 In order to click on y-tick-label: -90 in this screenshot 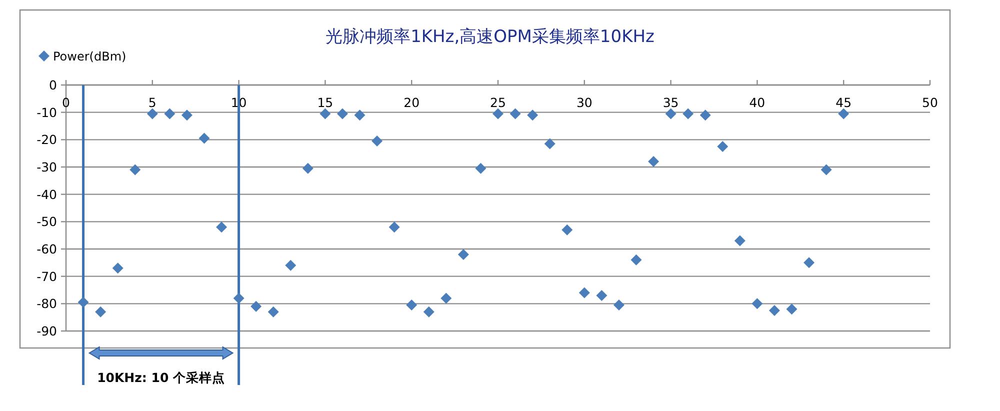, I will do `click(47, 331)`.